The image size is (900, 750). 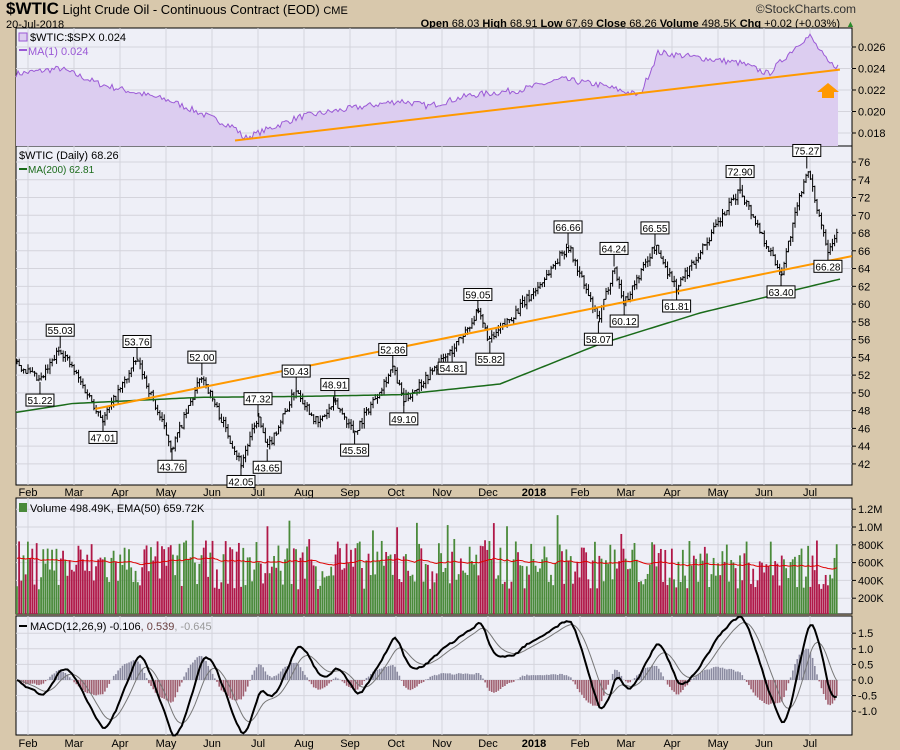 What do you see at coordinates (864, 358) in the screenshot?
I see `price-y-tick-label: 54` at bounding box center [864, 358].